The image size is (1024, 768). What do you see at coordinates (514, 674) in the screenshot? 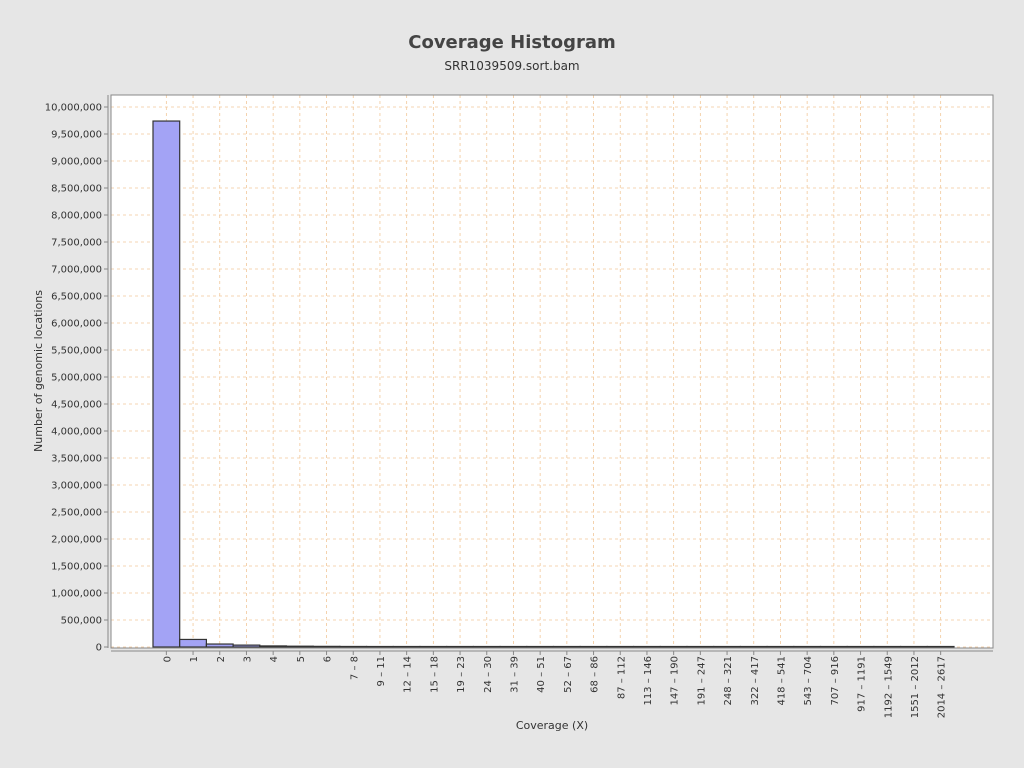
I see `x-tick-label: 31 – 39` at bounding box center [514, 674].